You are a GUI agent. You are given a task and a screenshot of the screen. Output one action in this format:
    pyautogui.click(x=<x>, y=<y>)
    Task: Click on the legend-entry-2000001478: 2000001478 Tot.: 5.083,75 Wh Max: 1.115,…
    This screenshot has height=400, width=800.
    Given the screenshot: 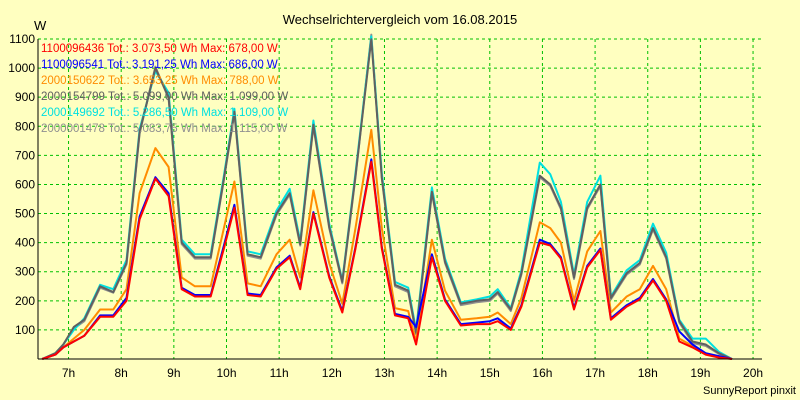 What is the action you would take?
    pyautogui.click(x=164, y=129)
    